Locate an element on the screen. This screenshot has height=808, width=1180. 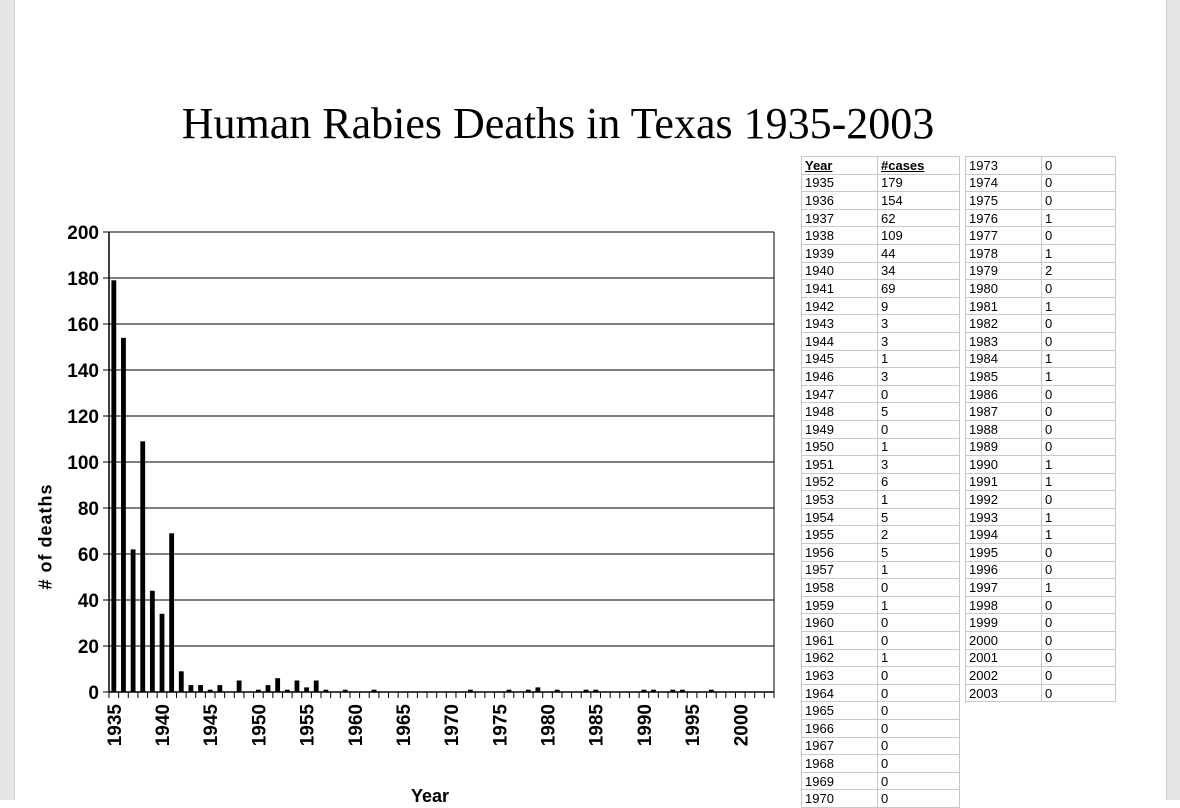
table-row: 1996 0 is located at coordinates (1040, 570).